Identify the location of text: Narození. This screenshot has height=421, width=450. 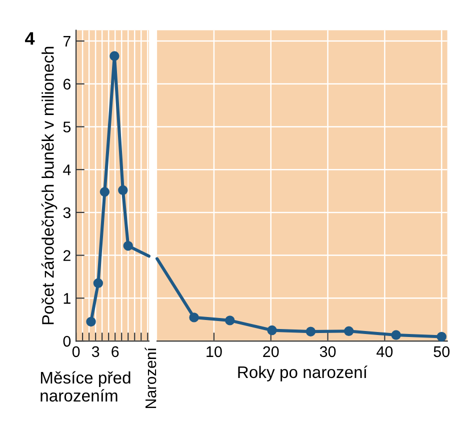
(150, 377).